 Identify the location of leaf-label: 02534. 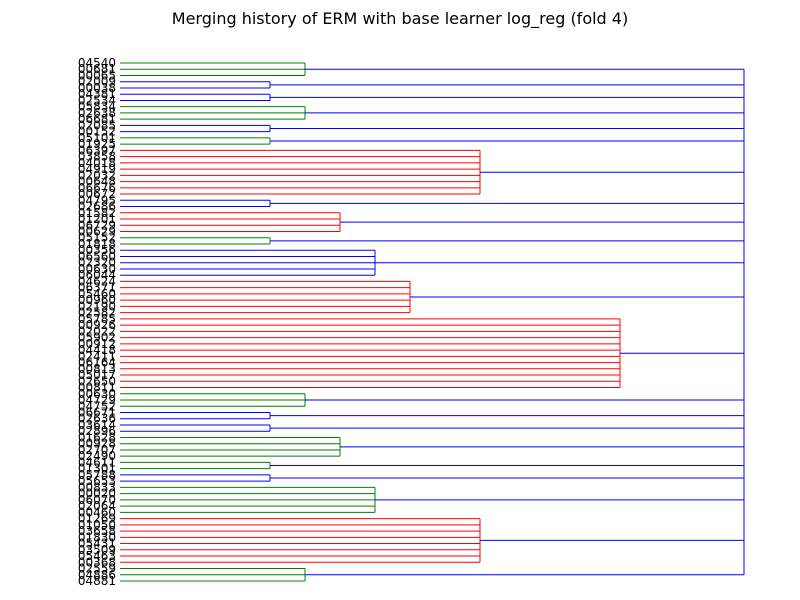
(97, 100).